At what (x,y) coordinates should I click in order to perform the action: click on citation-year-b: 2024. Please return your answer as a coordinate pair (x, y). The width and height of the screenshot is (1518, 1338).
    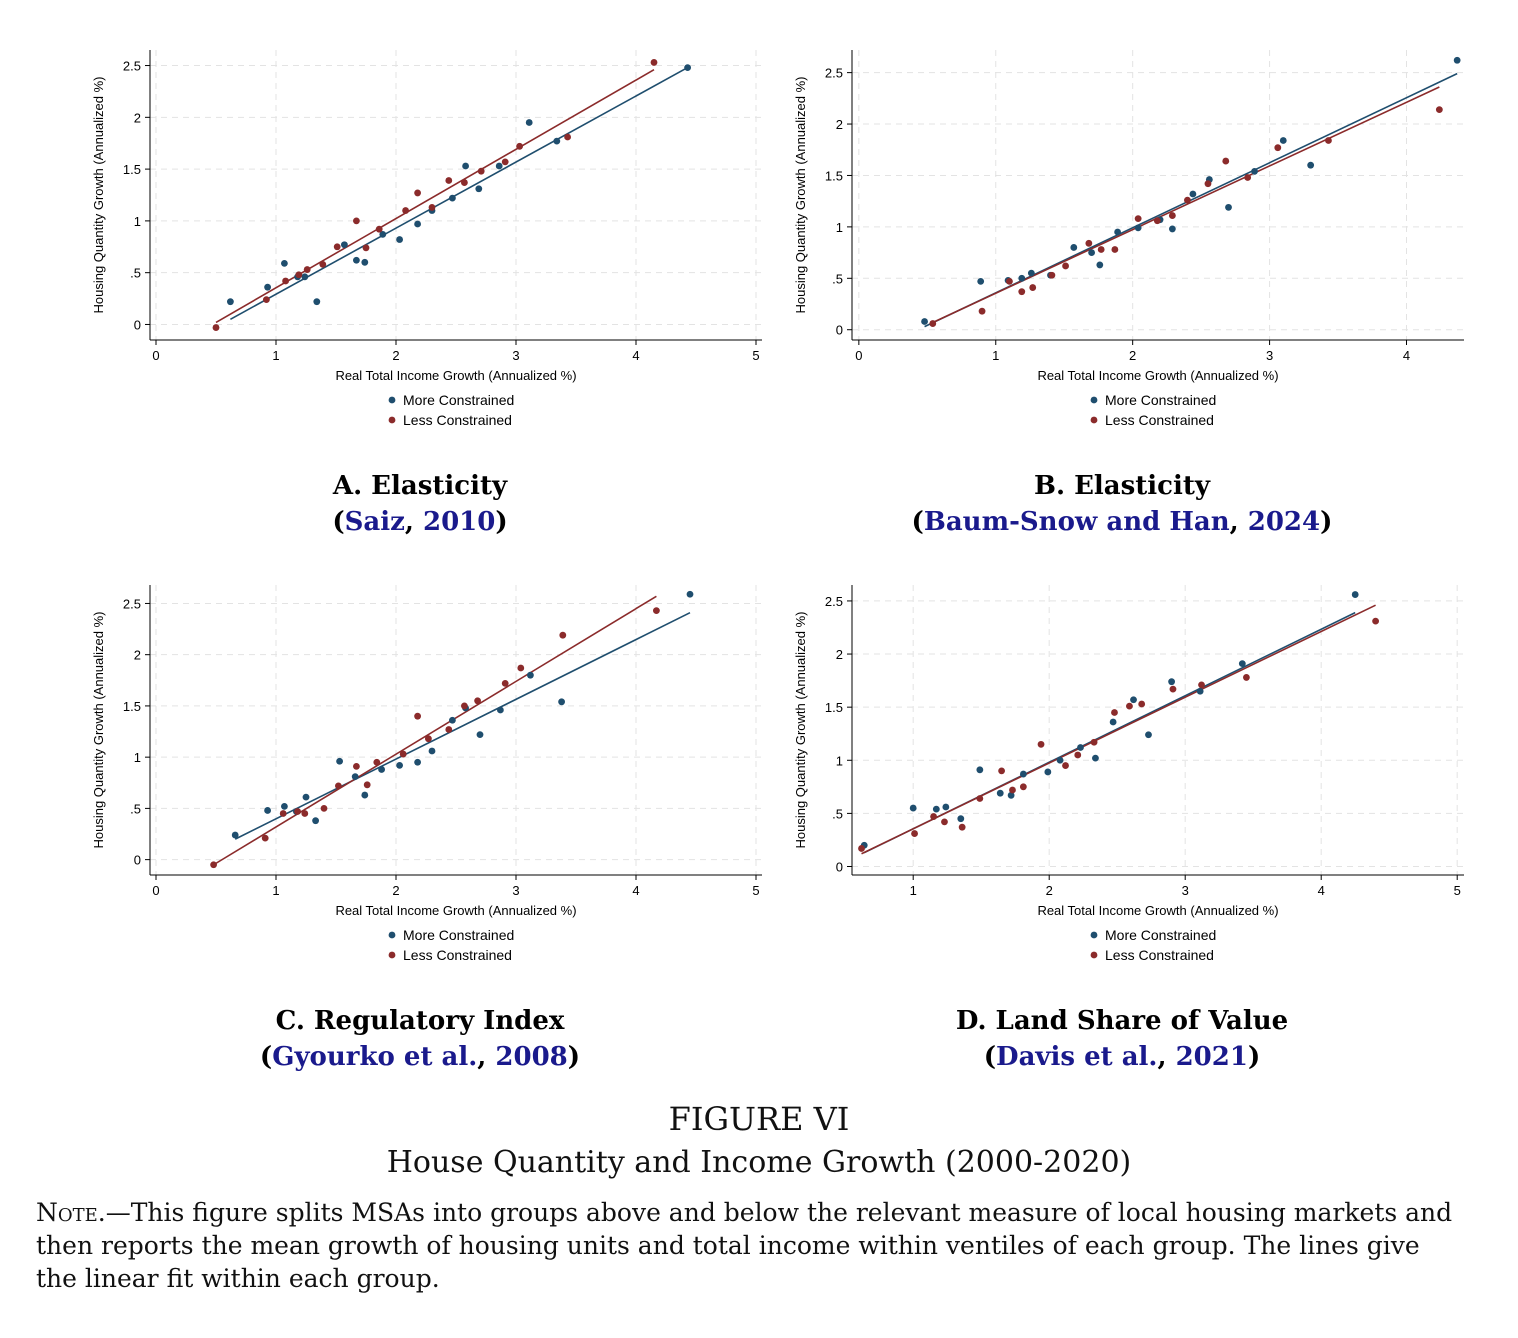
    Looking at the image, I should click on (1284, 522).